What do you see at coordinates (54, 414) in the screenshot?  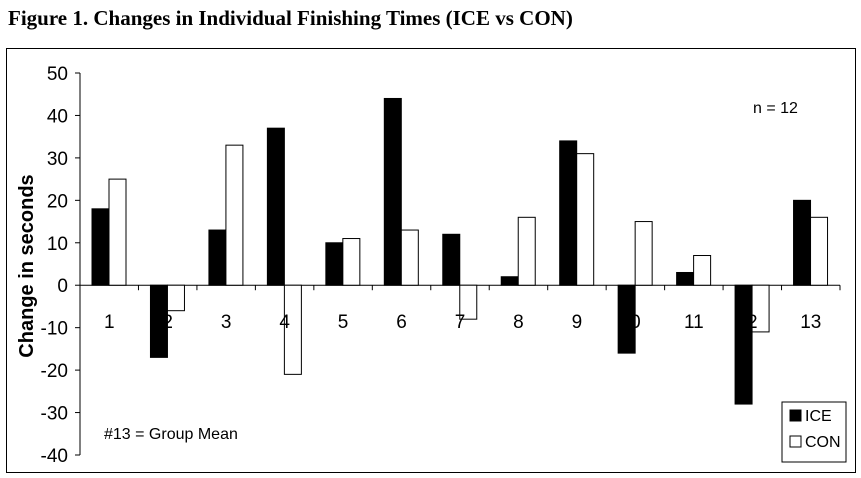 I see `y-tick-label: -30` at bounding box center [54, 414].